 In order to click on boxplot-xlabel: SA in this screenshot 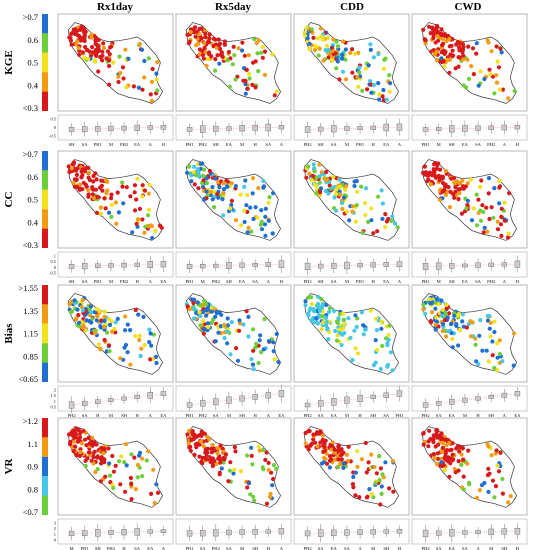, I will do `click(439, 415)`.